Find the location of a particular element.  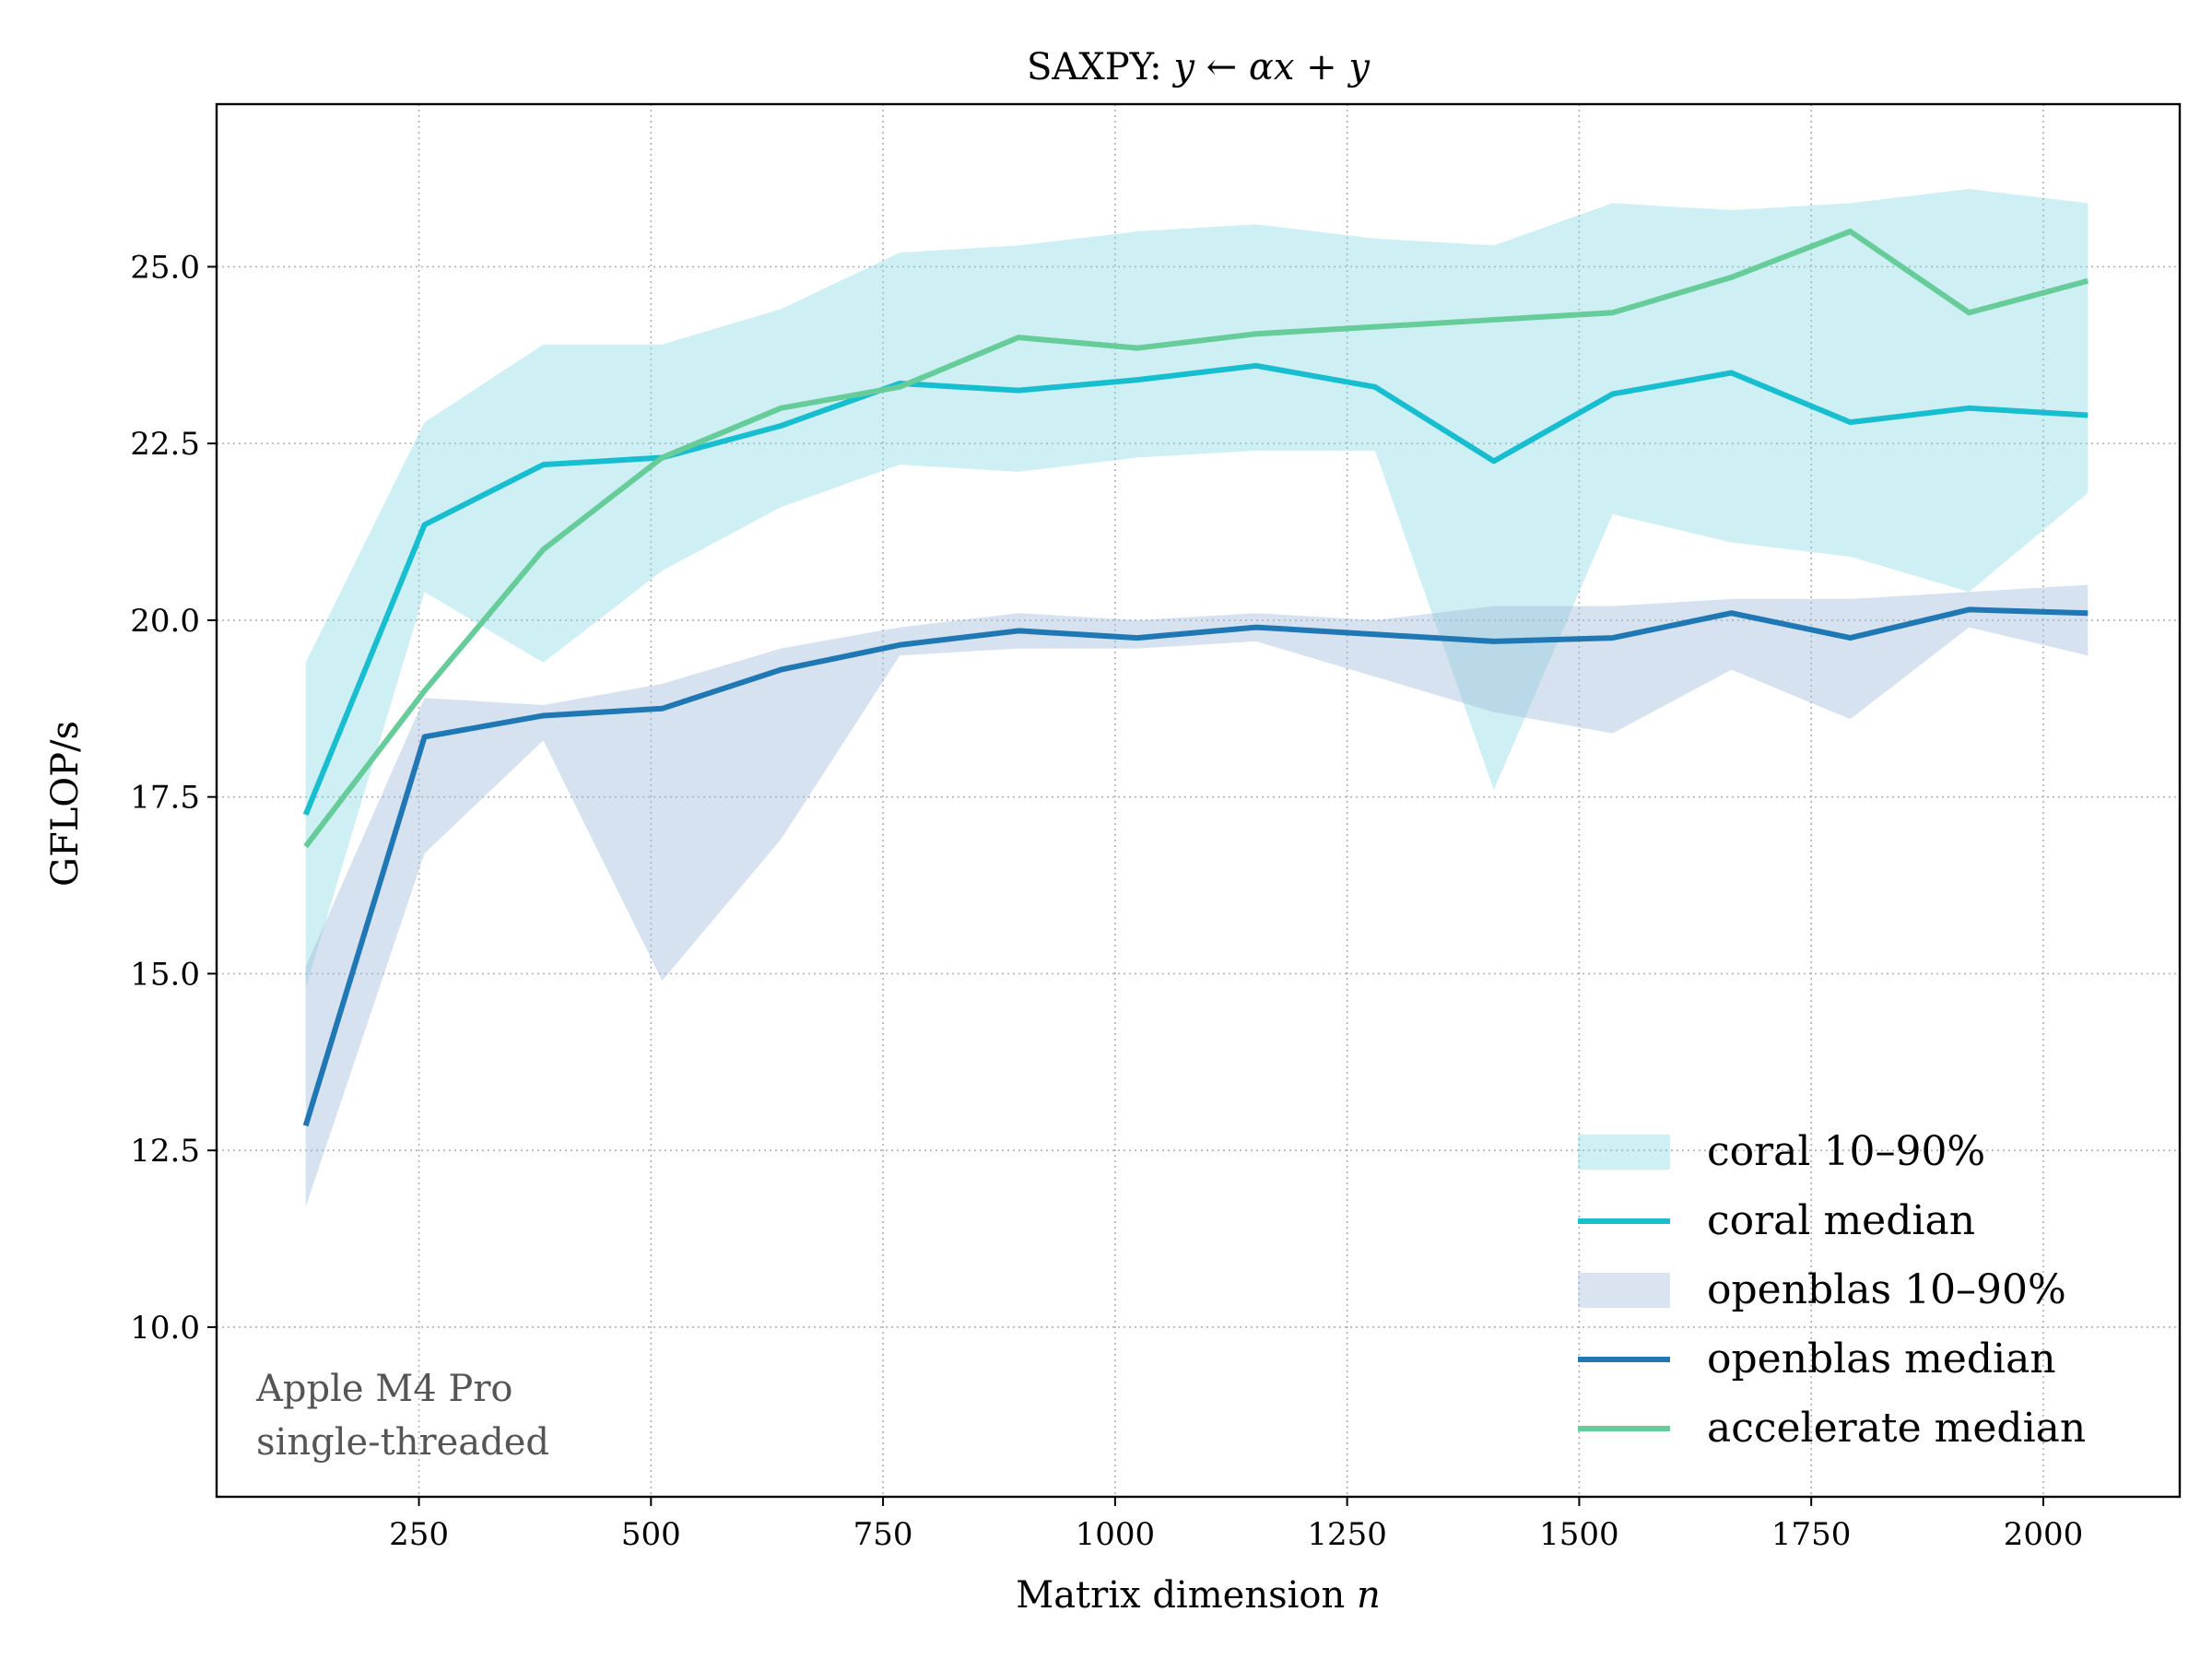

x-tick-label: 250 is located at coordinates (419, 1534).